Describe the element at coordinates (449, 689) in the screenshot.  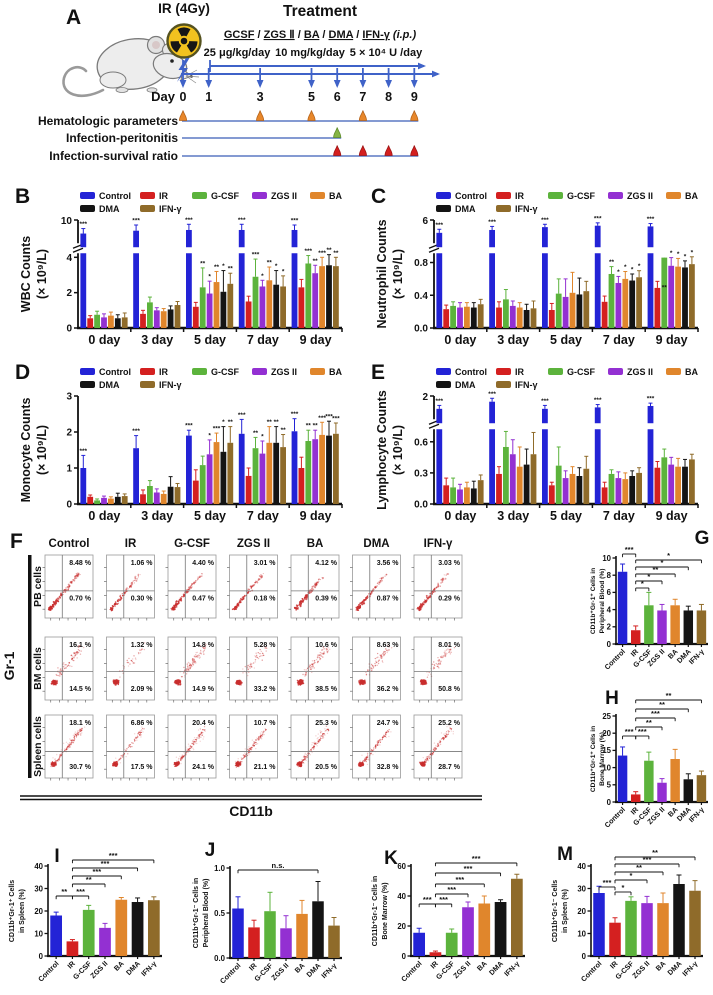
I see `flow-lower-percent: 50.8 %` at that location.